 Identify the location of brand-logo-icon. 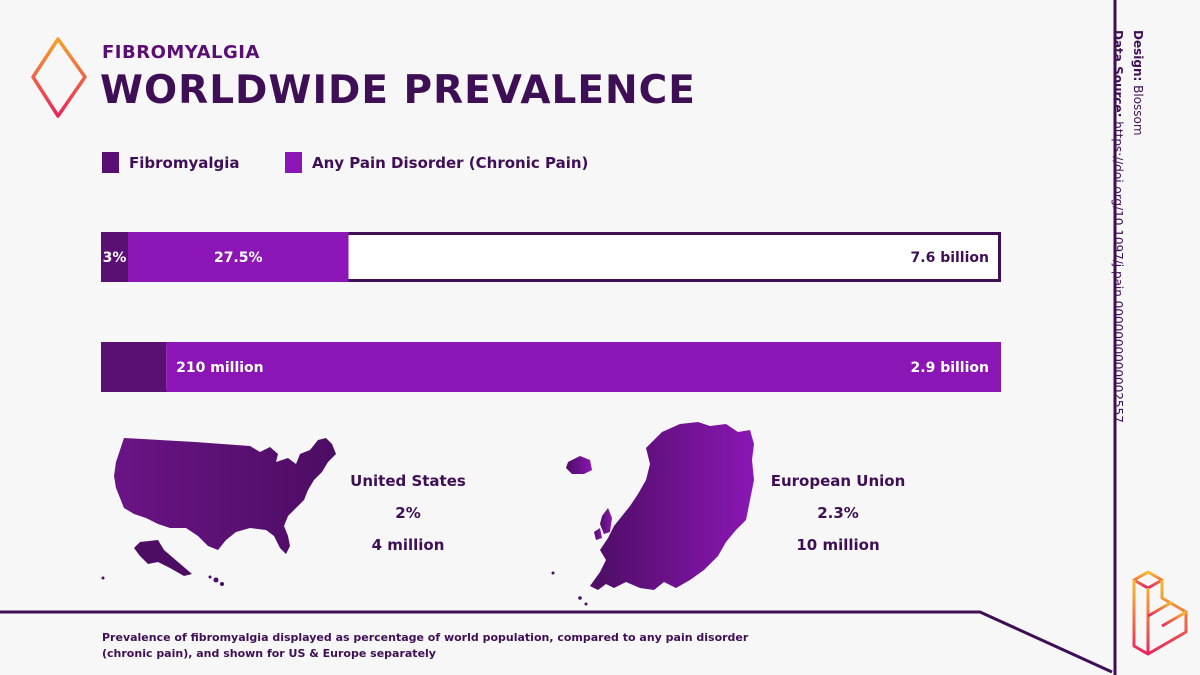
(1160, 613).